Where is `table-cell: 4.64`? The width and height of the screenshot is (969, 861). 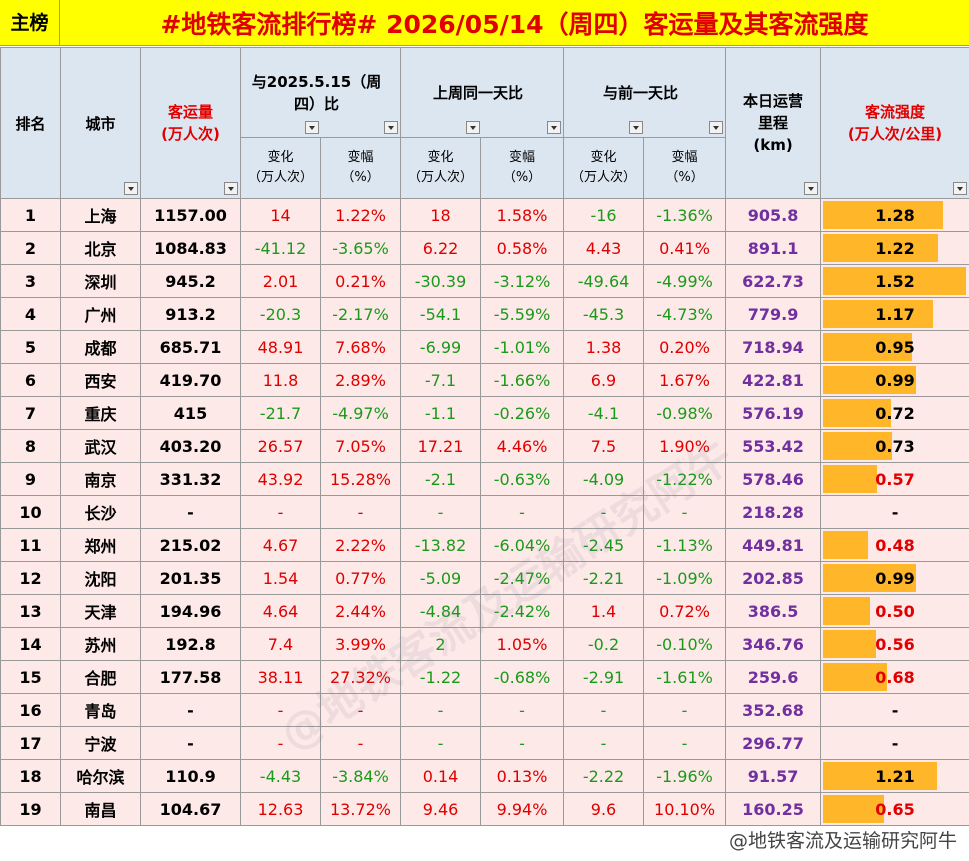 table-cell: 4.64 is located at coordinates (280, 611).